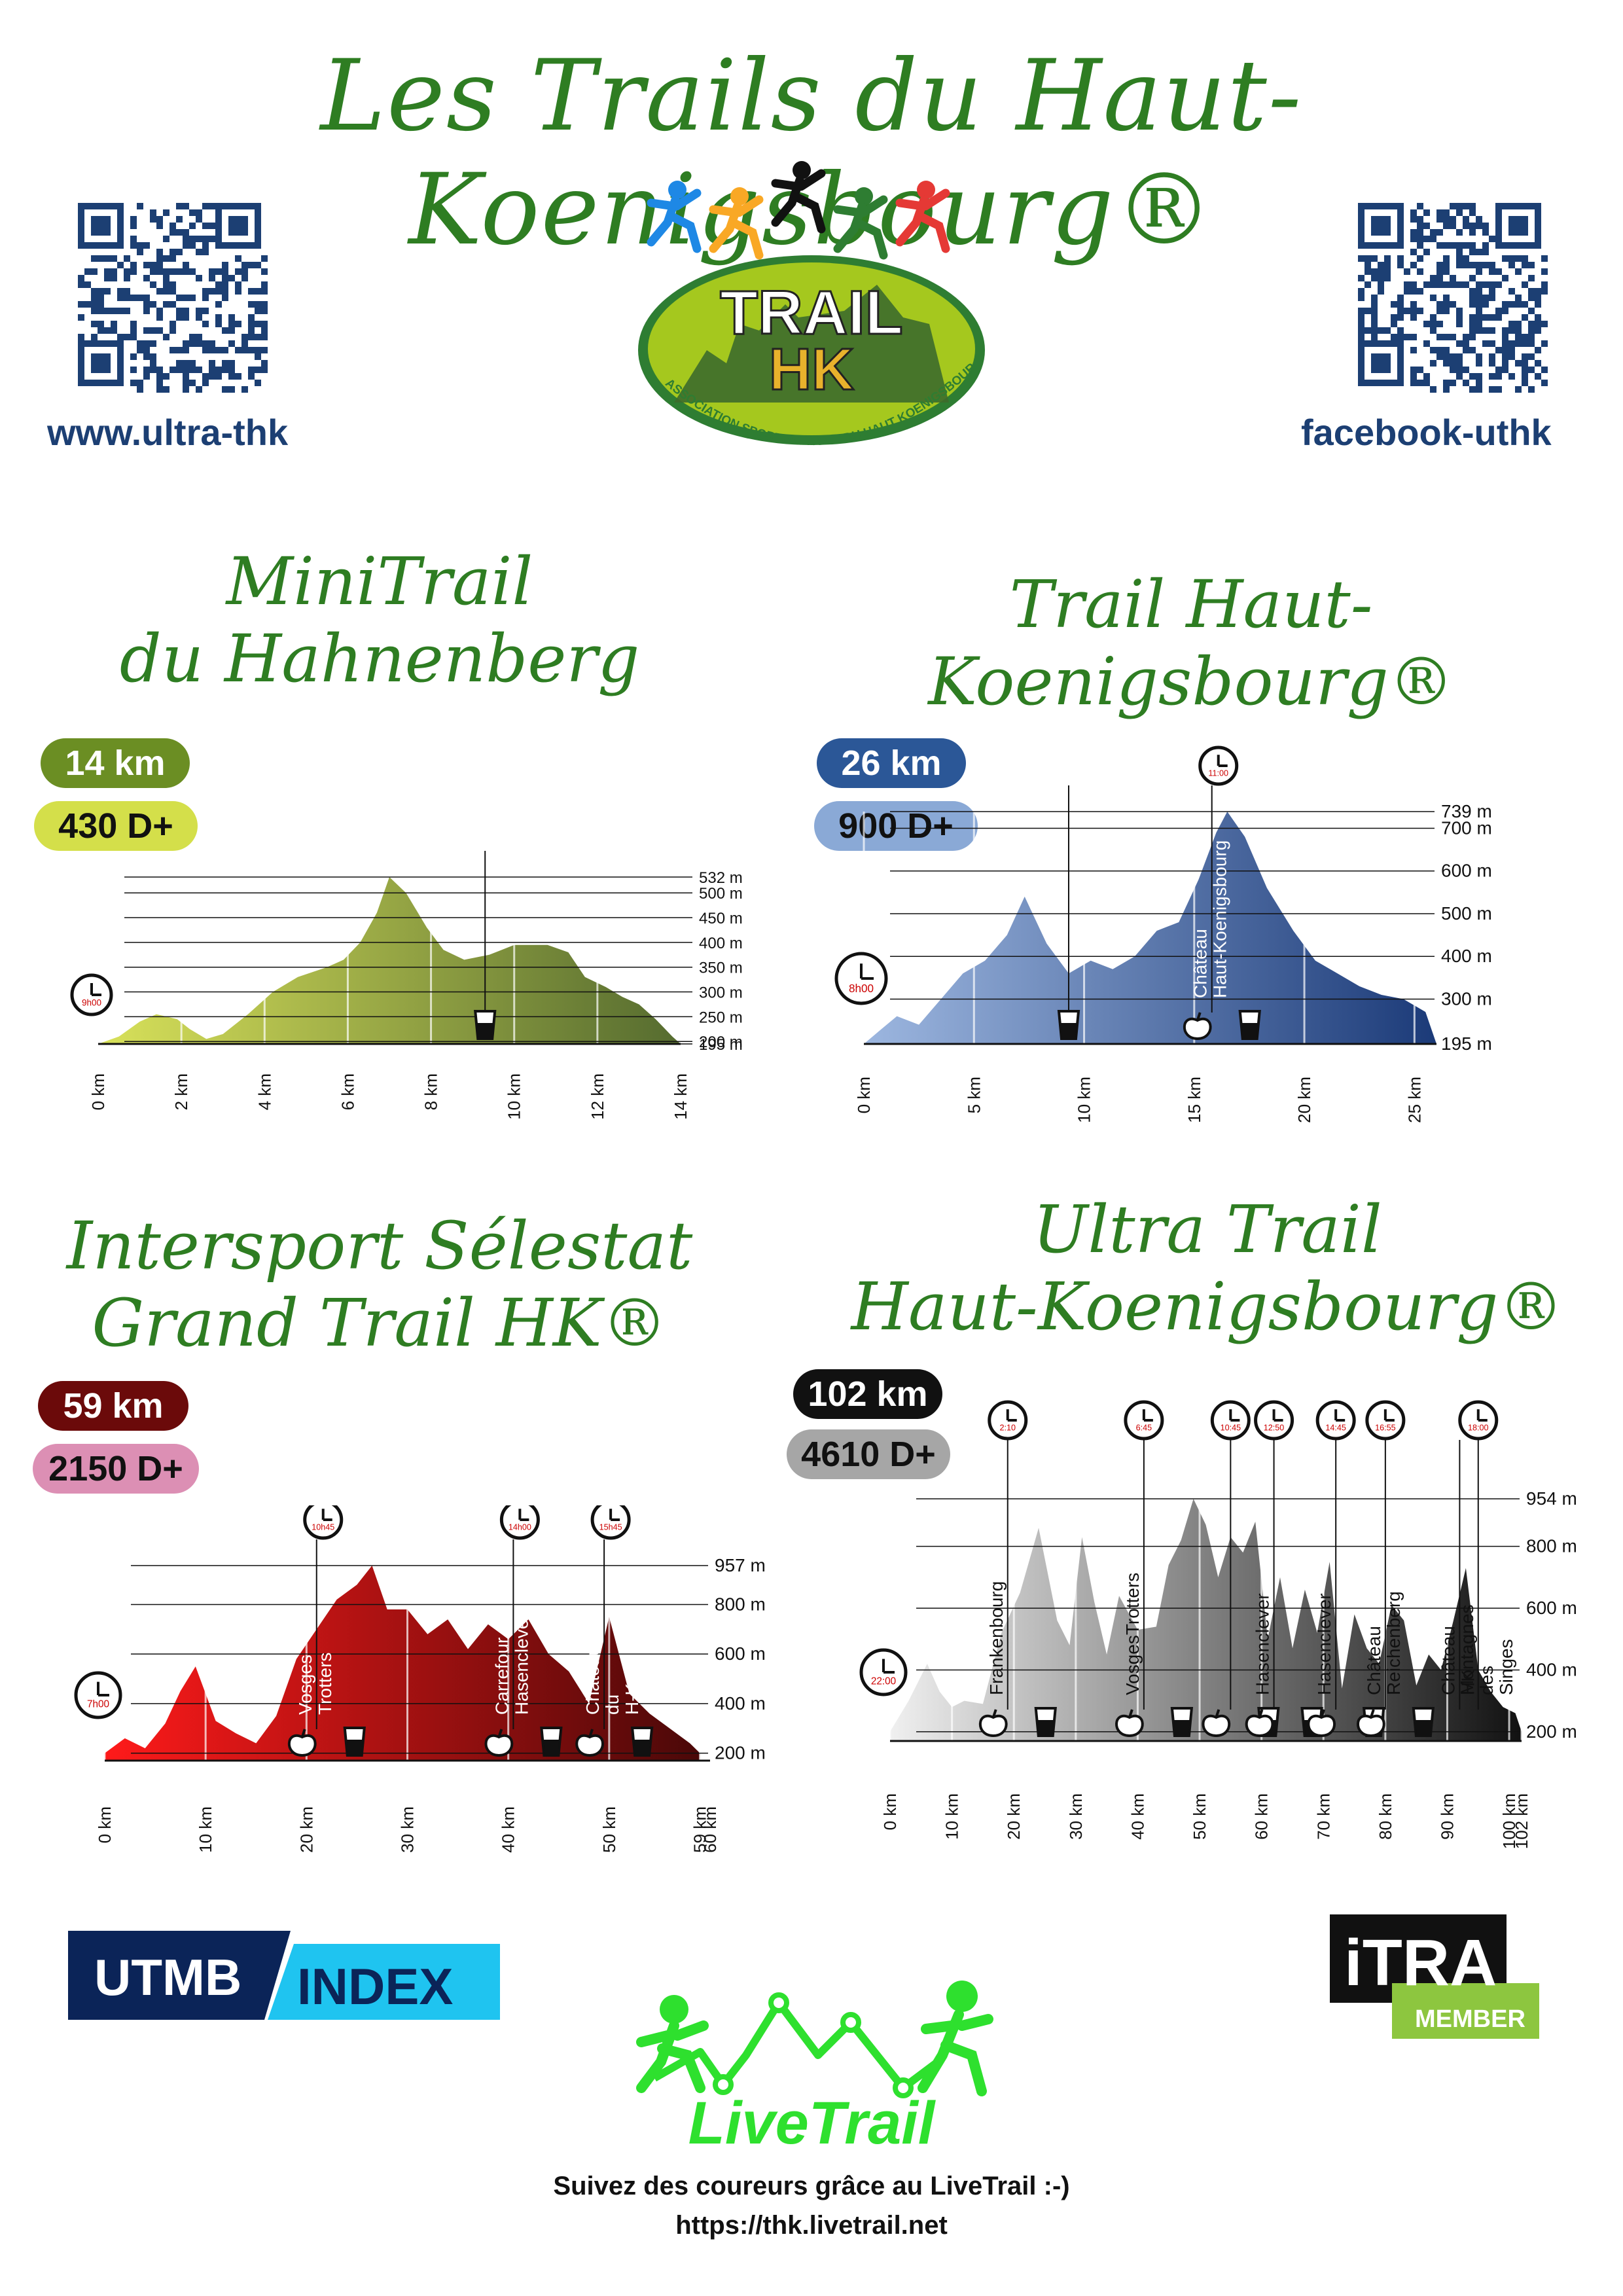 The image size is (1623, 2296). I want to click on clock-icon: 10h45, so click(323, 1522).